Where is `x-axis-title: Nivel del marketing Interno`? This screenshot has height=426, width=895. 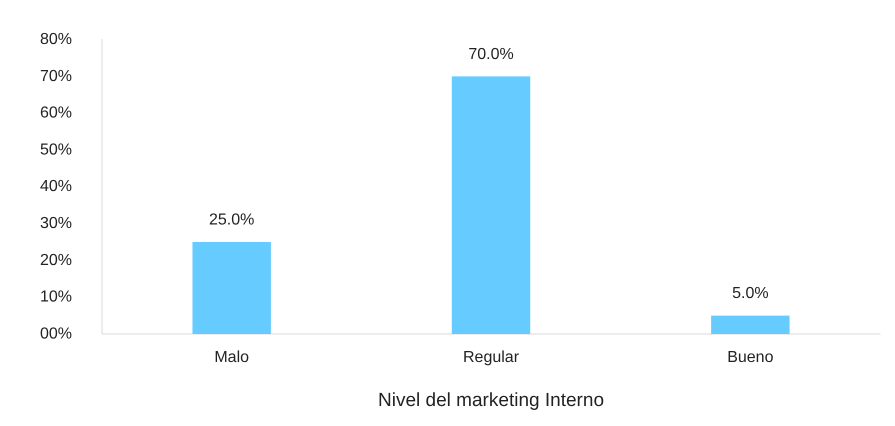
x-axis-title: Nivel del marketing Interno is located at coordinates (491, 400).